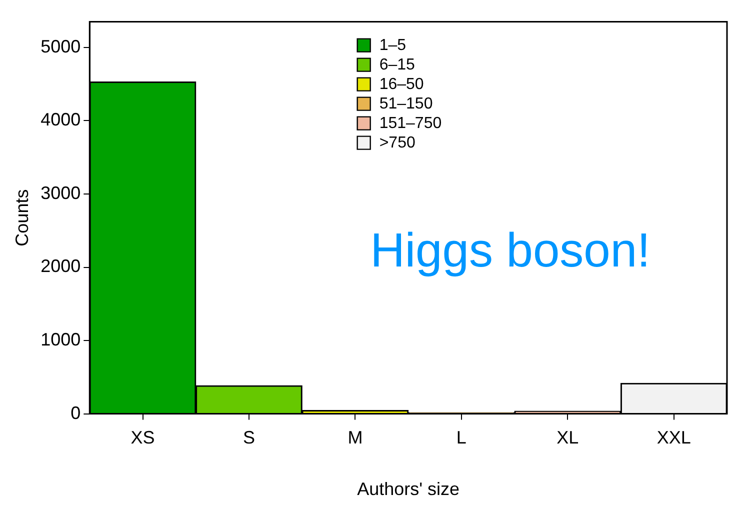 The image size is (739, 513). What do you see at coordinates (60, 340) in the screenshot?
I see `y-tick-label: 1000` at bounding box center [60, 340].